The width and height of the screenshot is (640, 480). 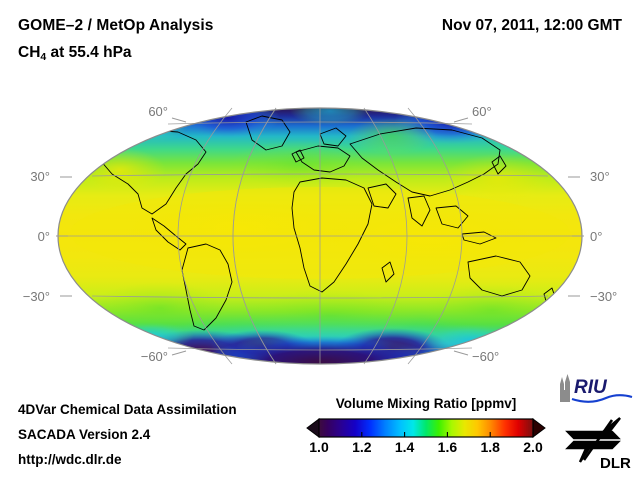 What do you see at coordinates (533, 447) in the screenshot?
I see `cb-tick-6: 2.0` at bounding box center [533, 447].